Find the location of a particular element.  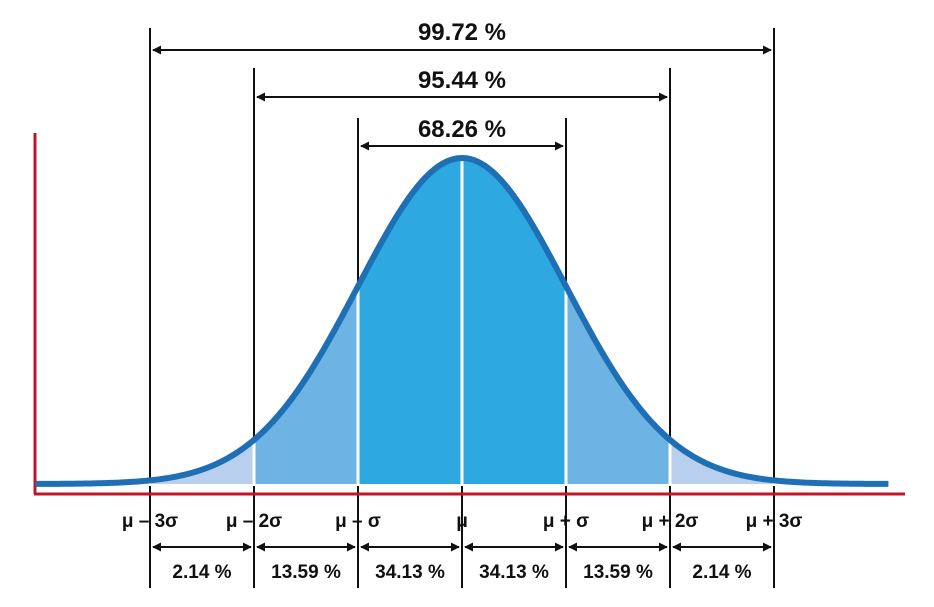

interval-arrows is located at coordinates (462, 98).